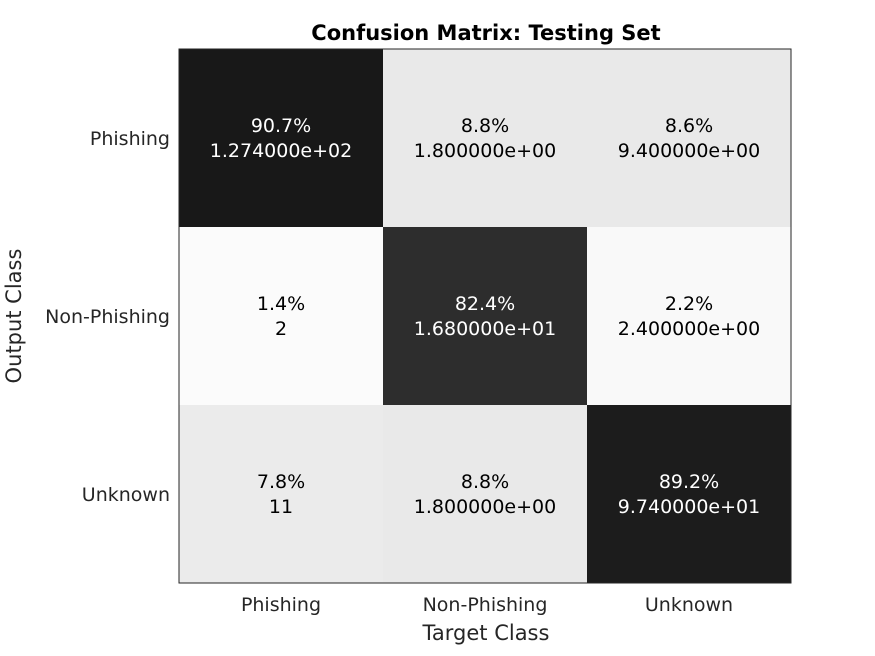 Image resolution: width=875 pixels, height=656 pixels. Describe the element at coordinates (485, 138) in the screenshot. I see `matrix-cell-r0-c1` at that location.